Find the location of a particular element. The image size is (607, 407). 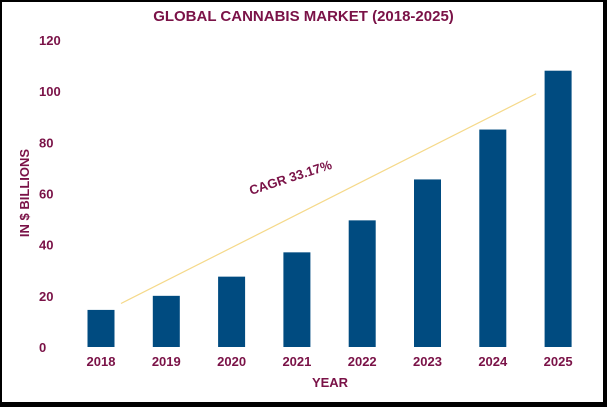

x-tick-labels: 2018 2019 2020 2021 2022 2023 2024 2025 is located at coordinates (330, 361).